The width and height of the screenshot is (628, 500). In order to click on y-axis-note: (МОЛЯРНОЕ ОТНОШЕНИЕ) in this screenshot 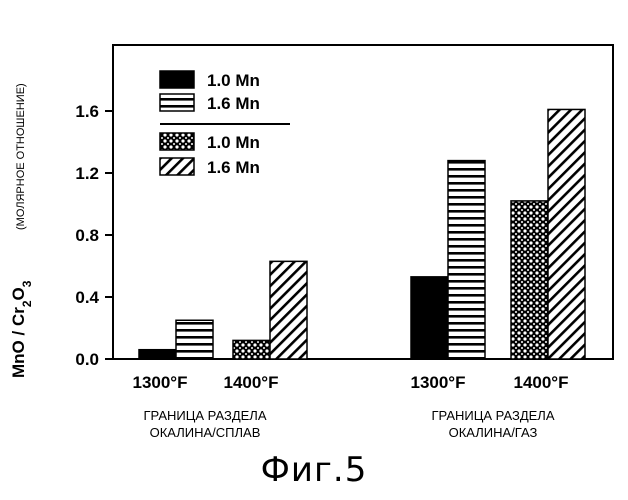, I will do `click(21, 156)`.